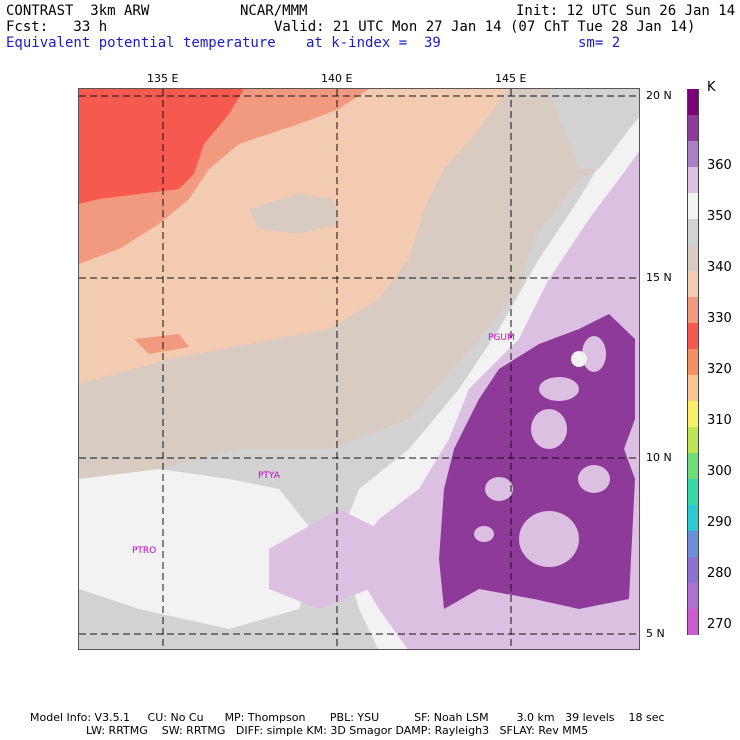 This screenshot has width=740, height=740. What do you see at coordinates (655, 633) in the screenshot?
I see `lat-label-5: 5 N` at bounding box center [655, 633].